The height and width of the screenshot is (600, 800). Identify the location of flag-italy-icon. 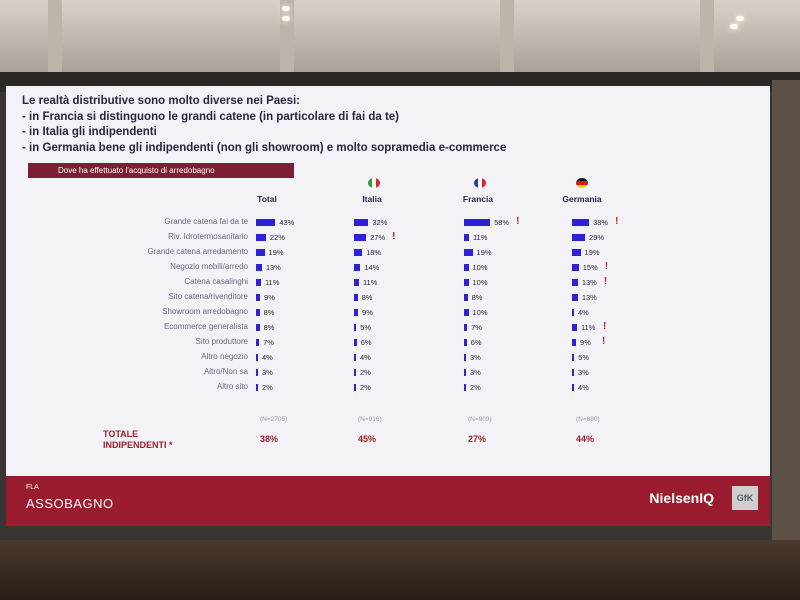
(374, 183).